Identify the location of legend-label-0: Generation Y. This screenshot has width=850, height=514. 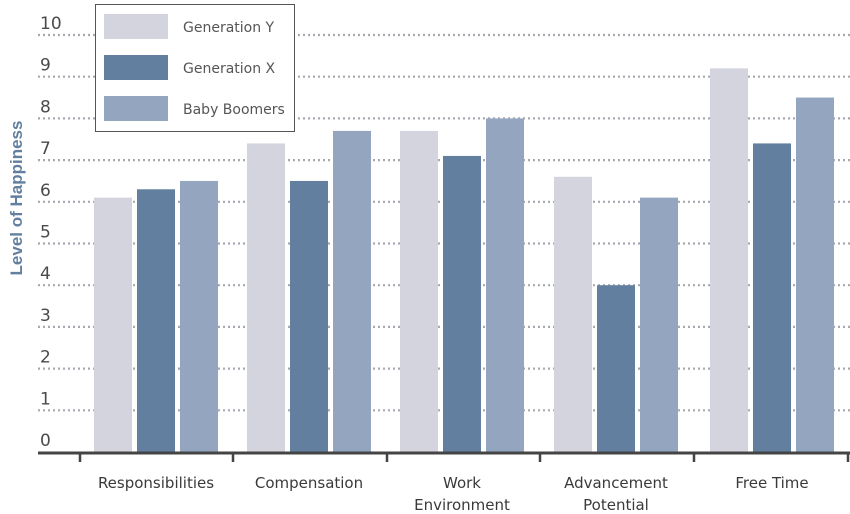
(229, 28).